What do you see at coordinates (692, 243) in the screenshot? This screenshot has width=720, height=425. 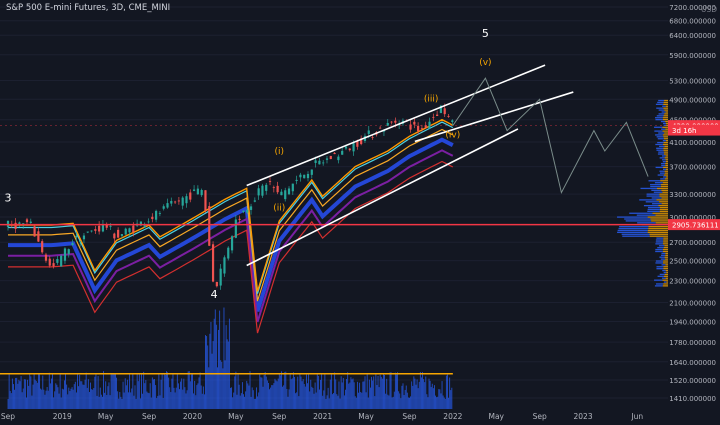 I see `price-tick-label: 2700.000000` at bounding box center [692, 243].